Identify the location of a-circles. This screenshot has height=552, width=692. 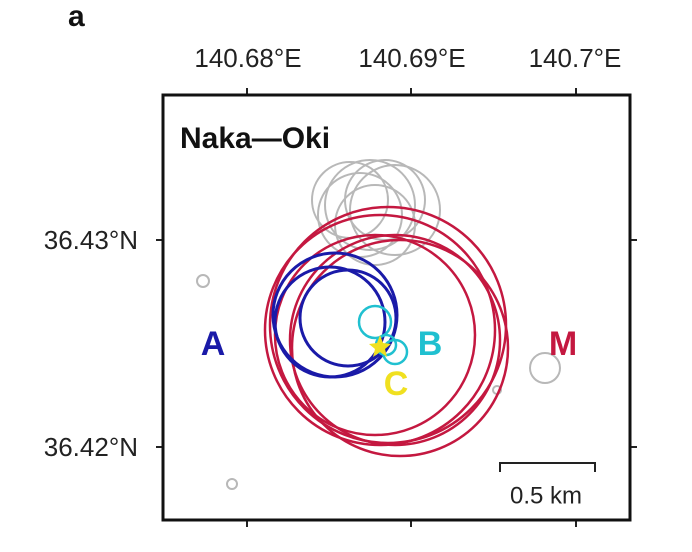
(335, 315).